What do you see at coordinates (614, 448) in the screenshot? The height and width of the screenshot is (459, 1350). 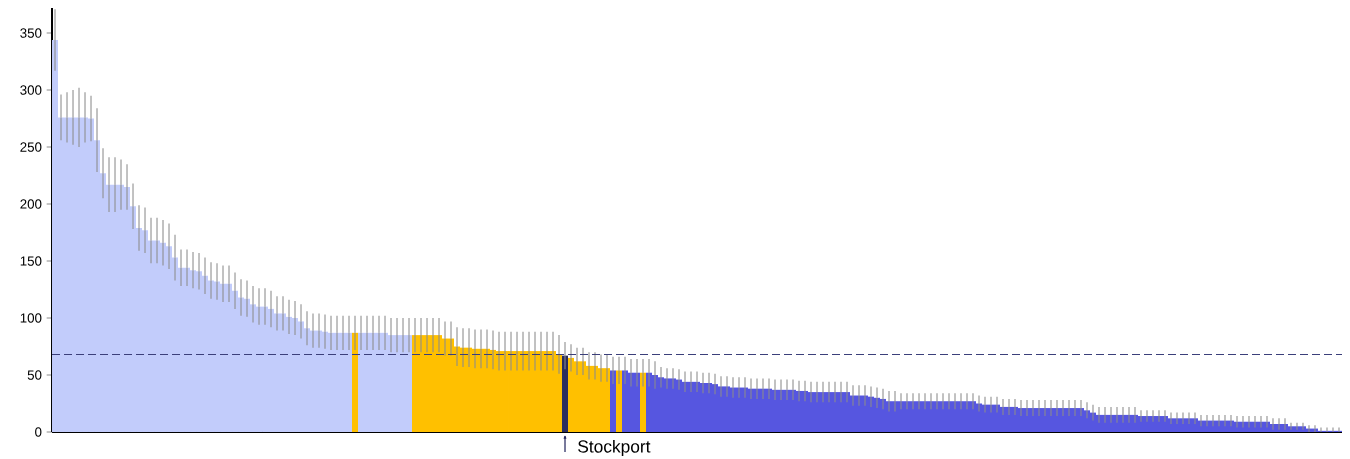 I see `text: Stockport` at bounding box center [614, 448].